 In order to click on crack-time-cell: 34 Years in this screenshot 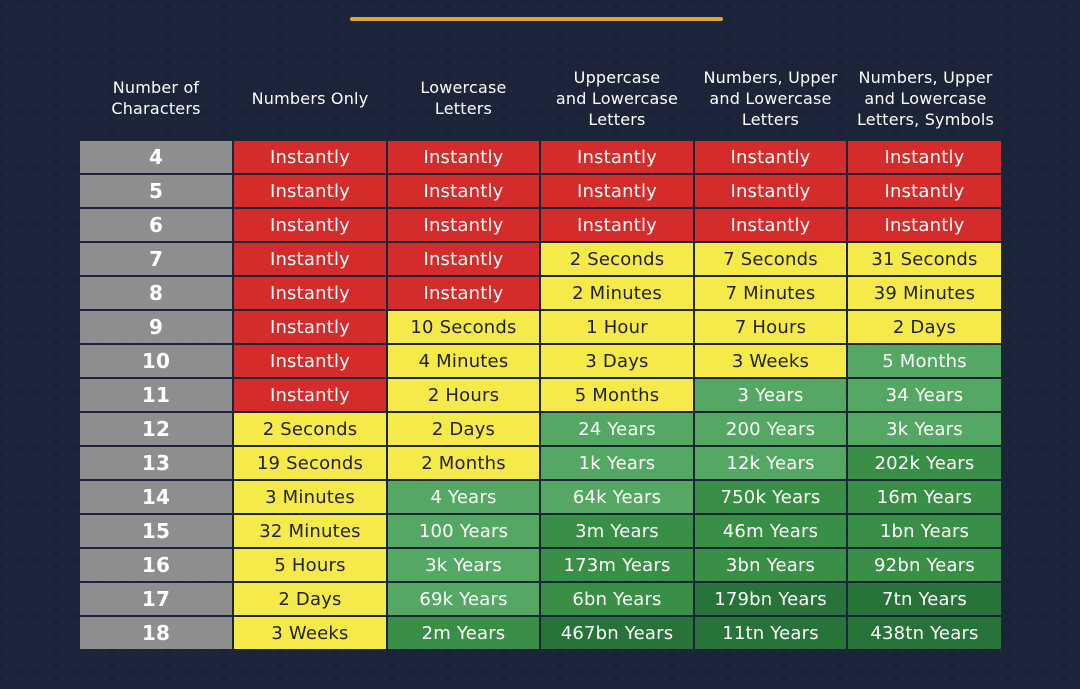, I will do `click(924, 395)`.